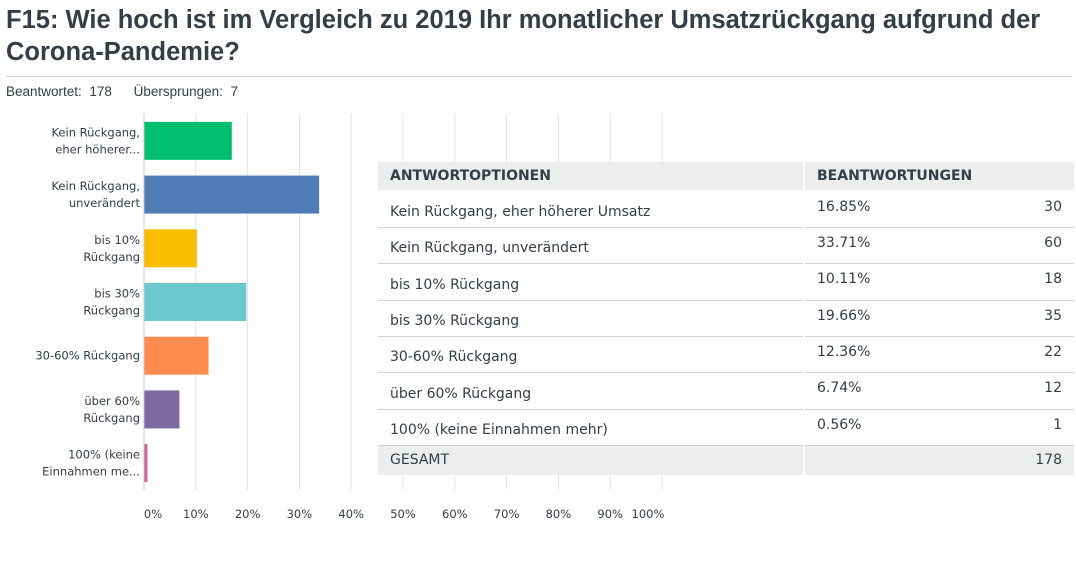 This screenshot has width=1076, height=566. I want to click on option-cell: 100% (keine Einnahmen mehr), so click(591, 428).